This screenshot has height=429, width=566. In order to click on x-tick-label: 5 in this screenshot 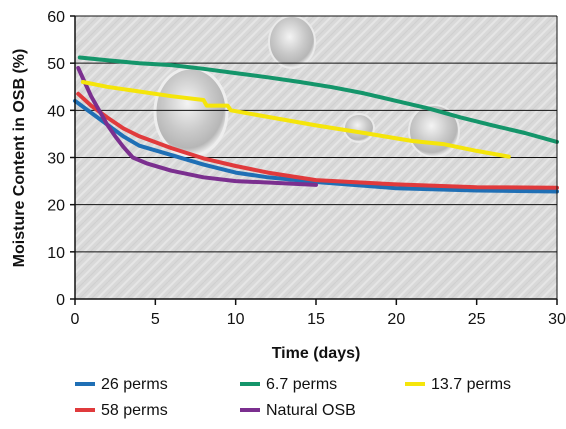, I will do `click(155, 319)`.